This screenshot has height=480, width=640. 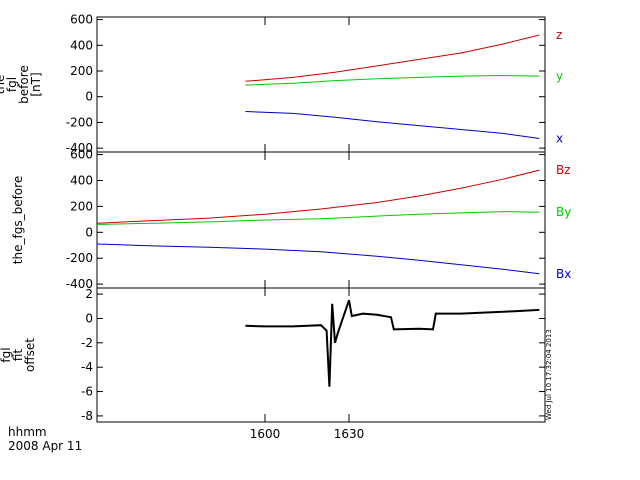 What do you see at coordinates (392, 80) in the screenshot?
I see `series-line-y` at bounding box center [392, 80].